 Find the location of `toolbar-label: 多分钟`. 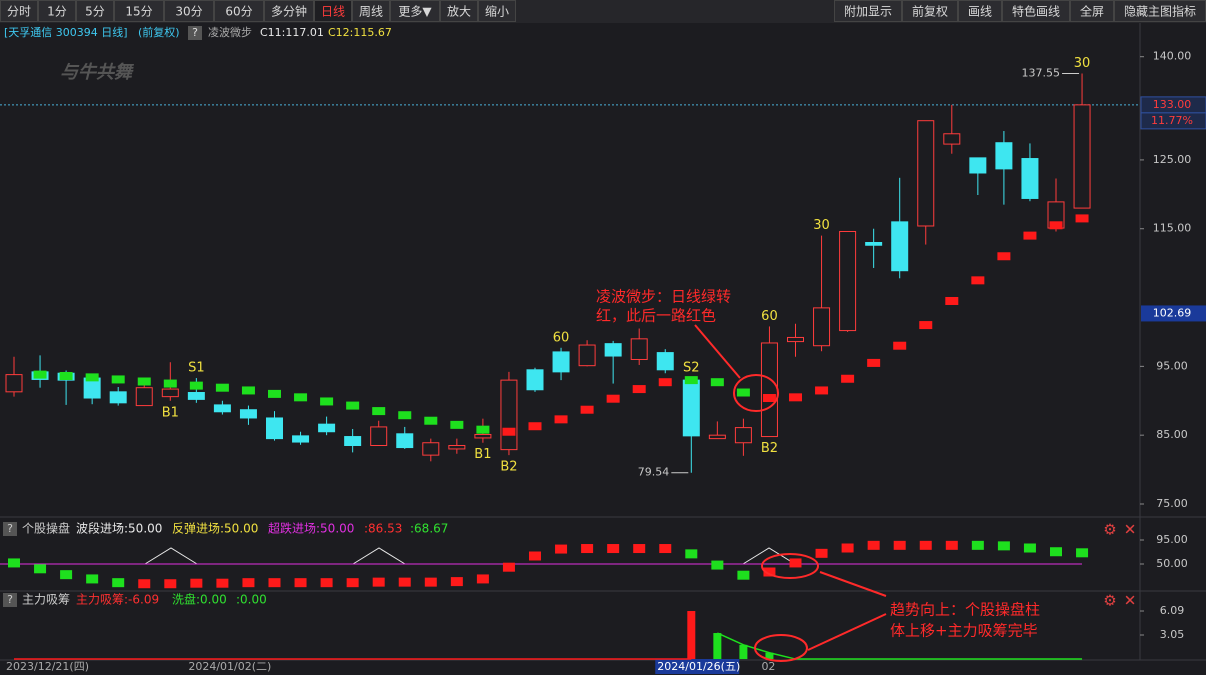

toolbar-label: 多分钟 is located at coordinates (289, 11).